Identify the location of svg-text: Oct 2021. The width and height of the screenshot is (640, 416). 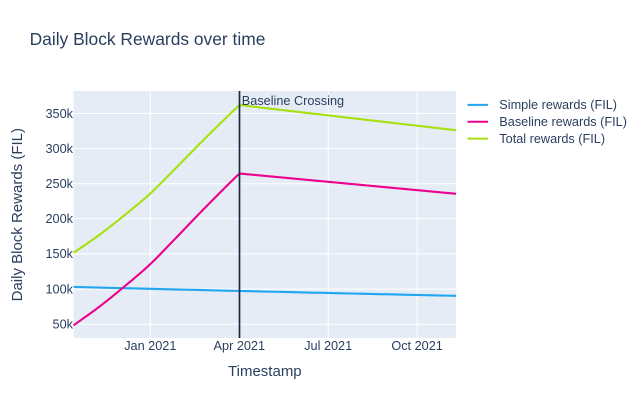
(417, 346).